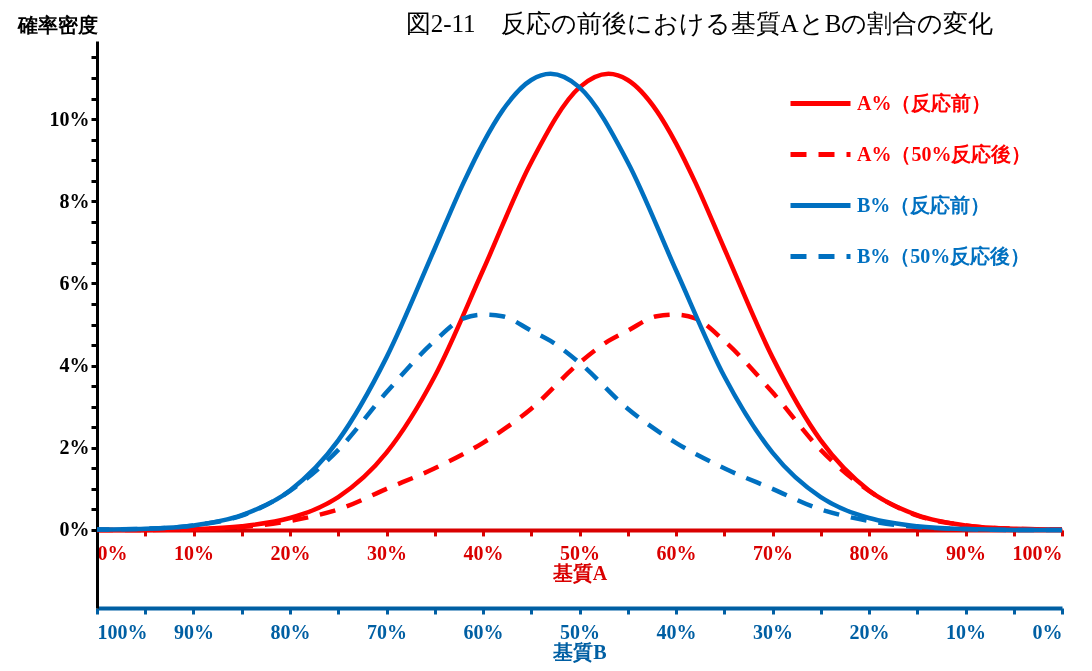  Describe the element at coordinates (290, 553) in the screenshot. I see `x-tick-label: 20%` at that location.